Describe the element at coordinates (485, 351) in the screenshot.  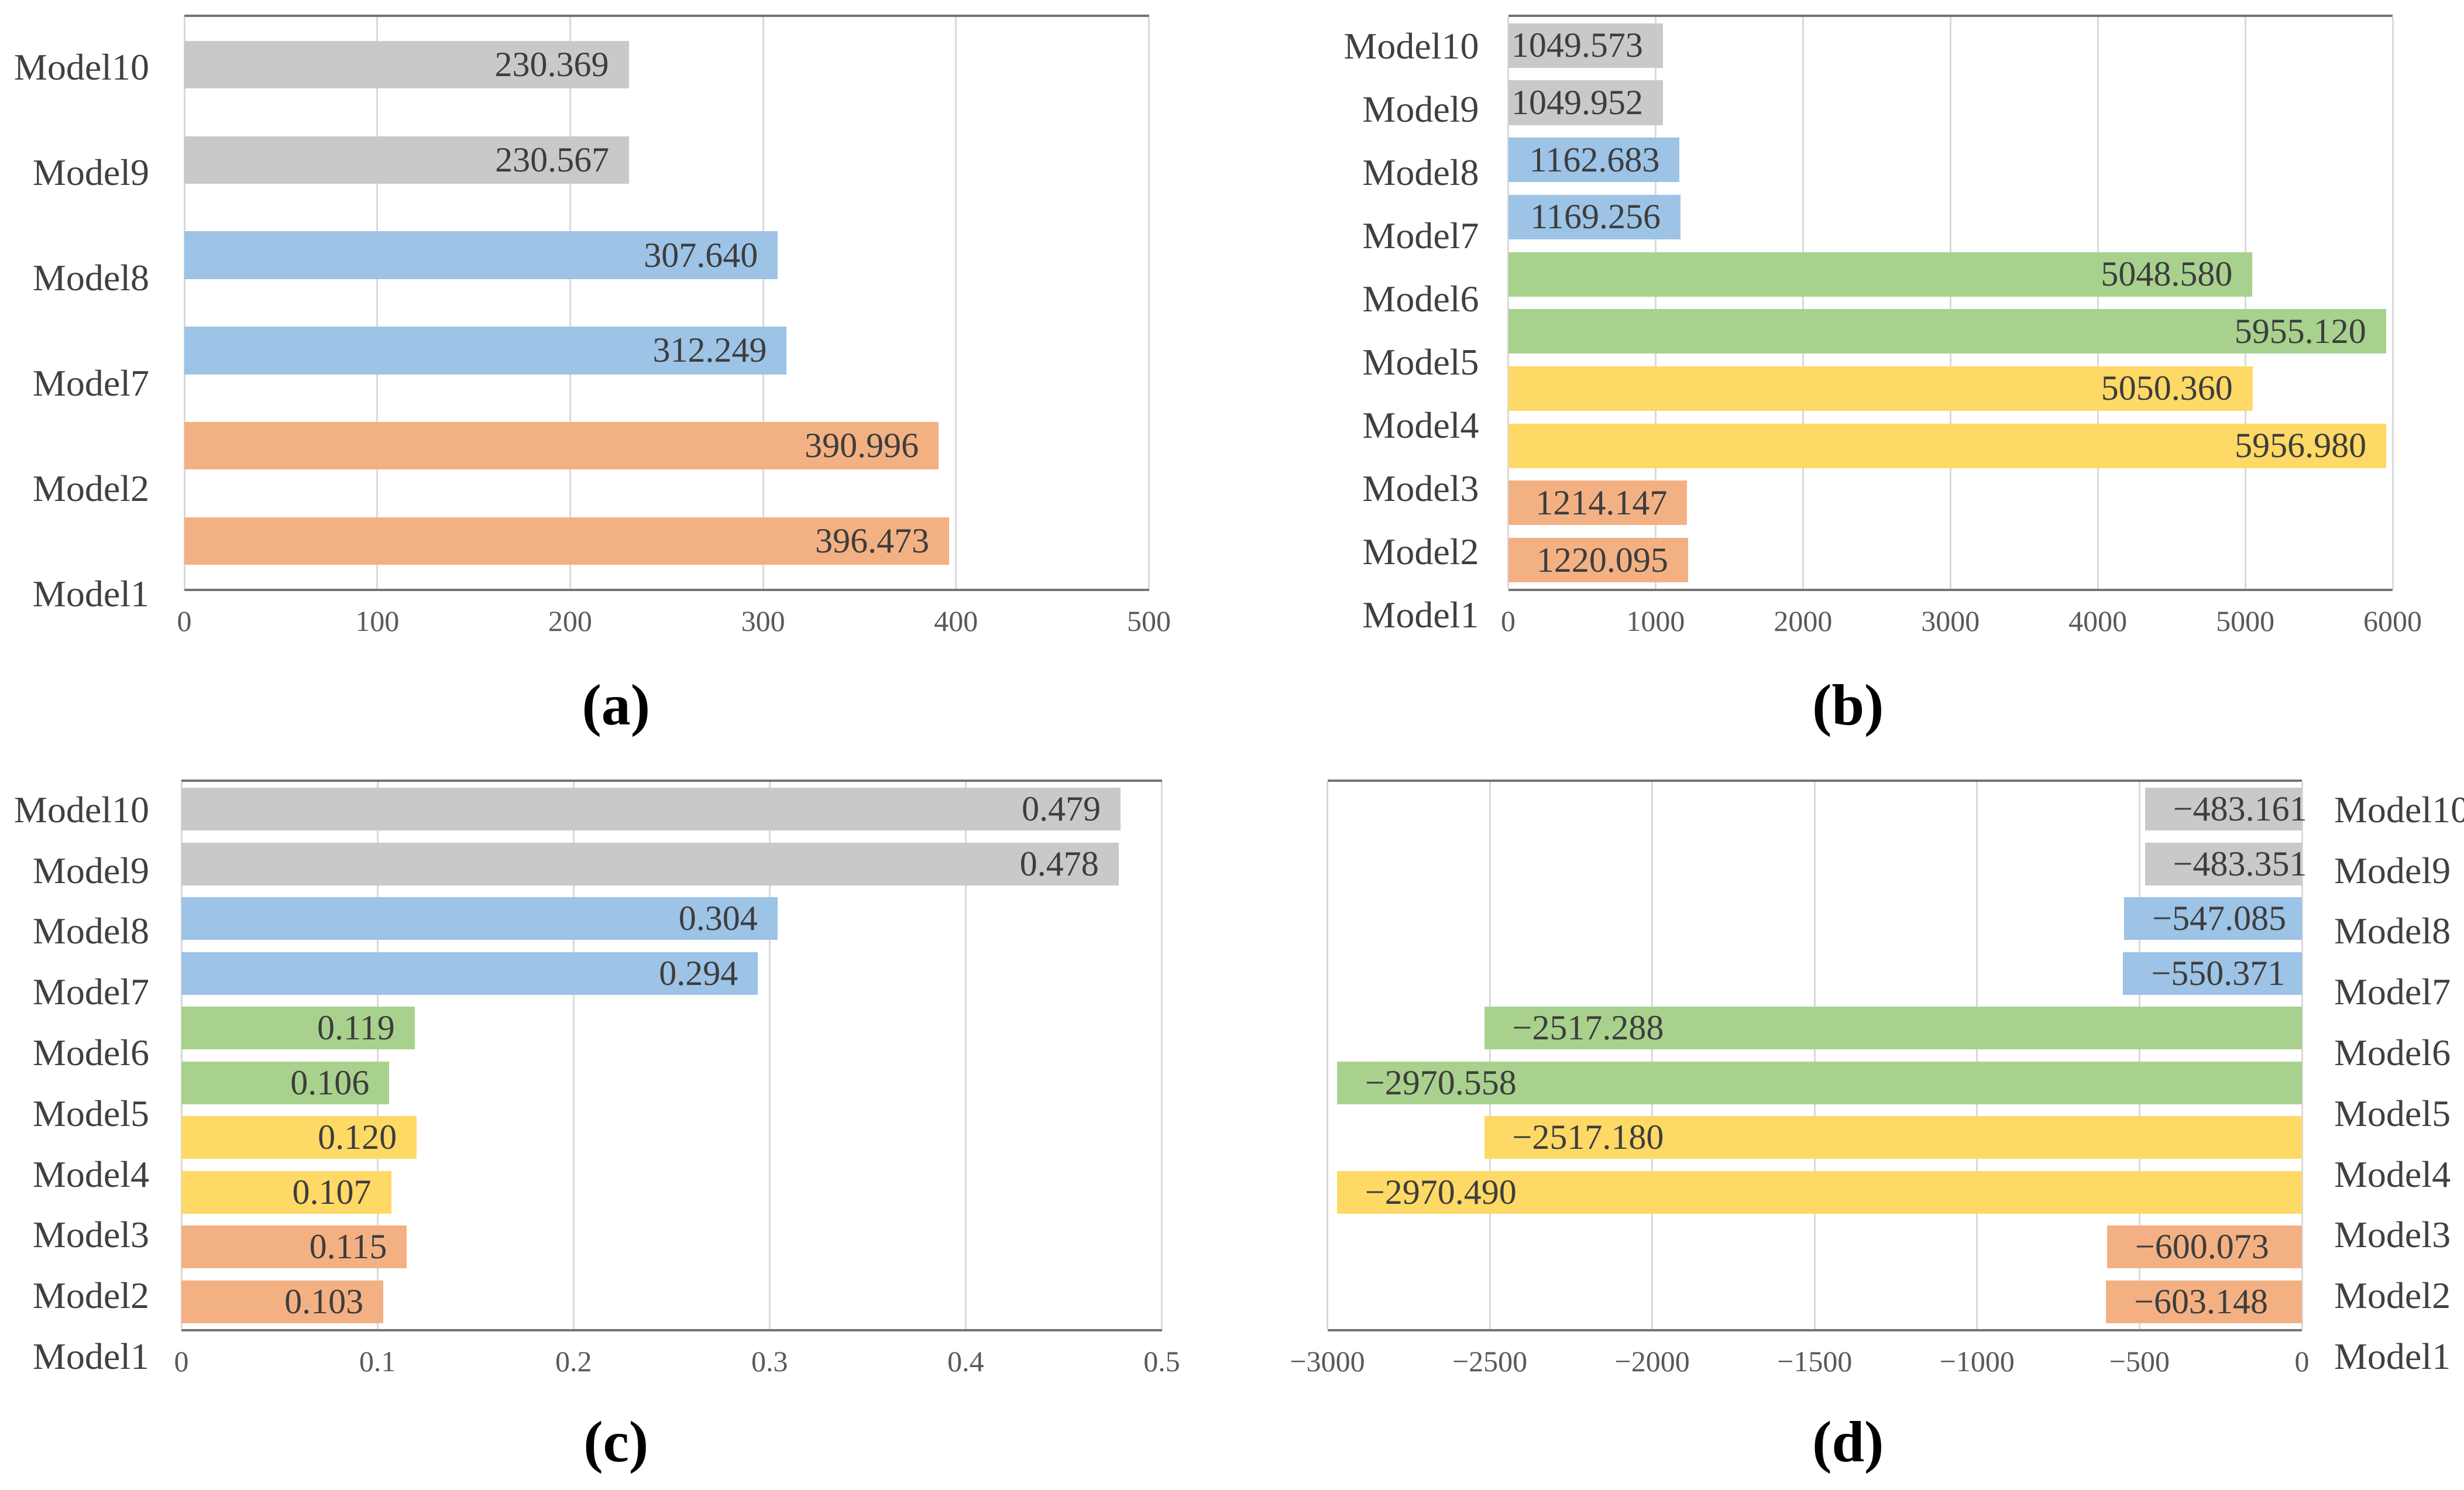
I see `bar-model7: 312.249` at that location.